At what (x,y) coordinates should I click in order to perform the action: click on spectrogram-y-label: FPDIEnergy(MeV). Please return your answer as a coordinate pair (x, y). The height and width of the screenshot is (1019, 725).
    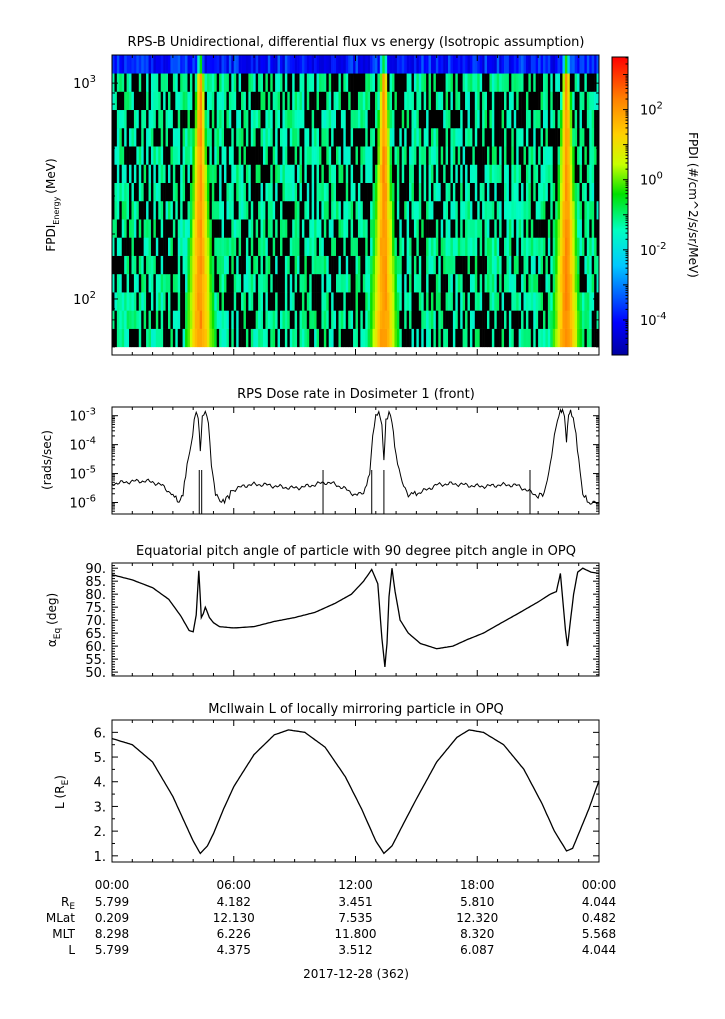
    Looking at the image, I should click on (52, 204).